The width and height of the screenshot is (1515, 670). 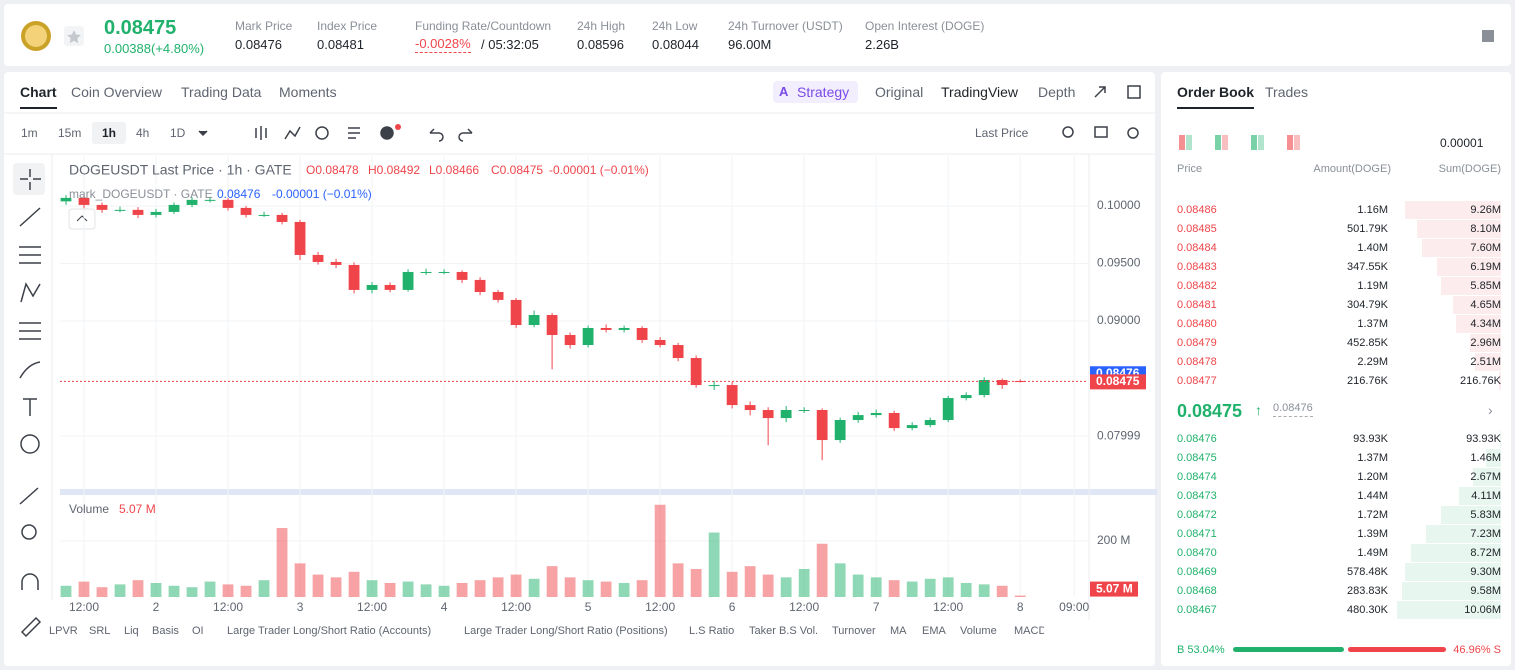 What do you see at coordinates (1372, 553) in the screenshot?
I see `ob-amount: 1.49M` at bounding box center [1372, 553].